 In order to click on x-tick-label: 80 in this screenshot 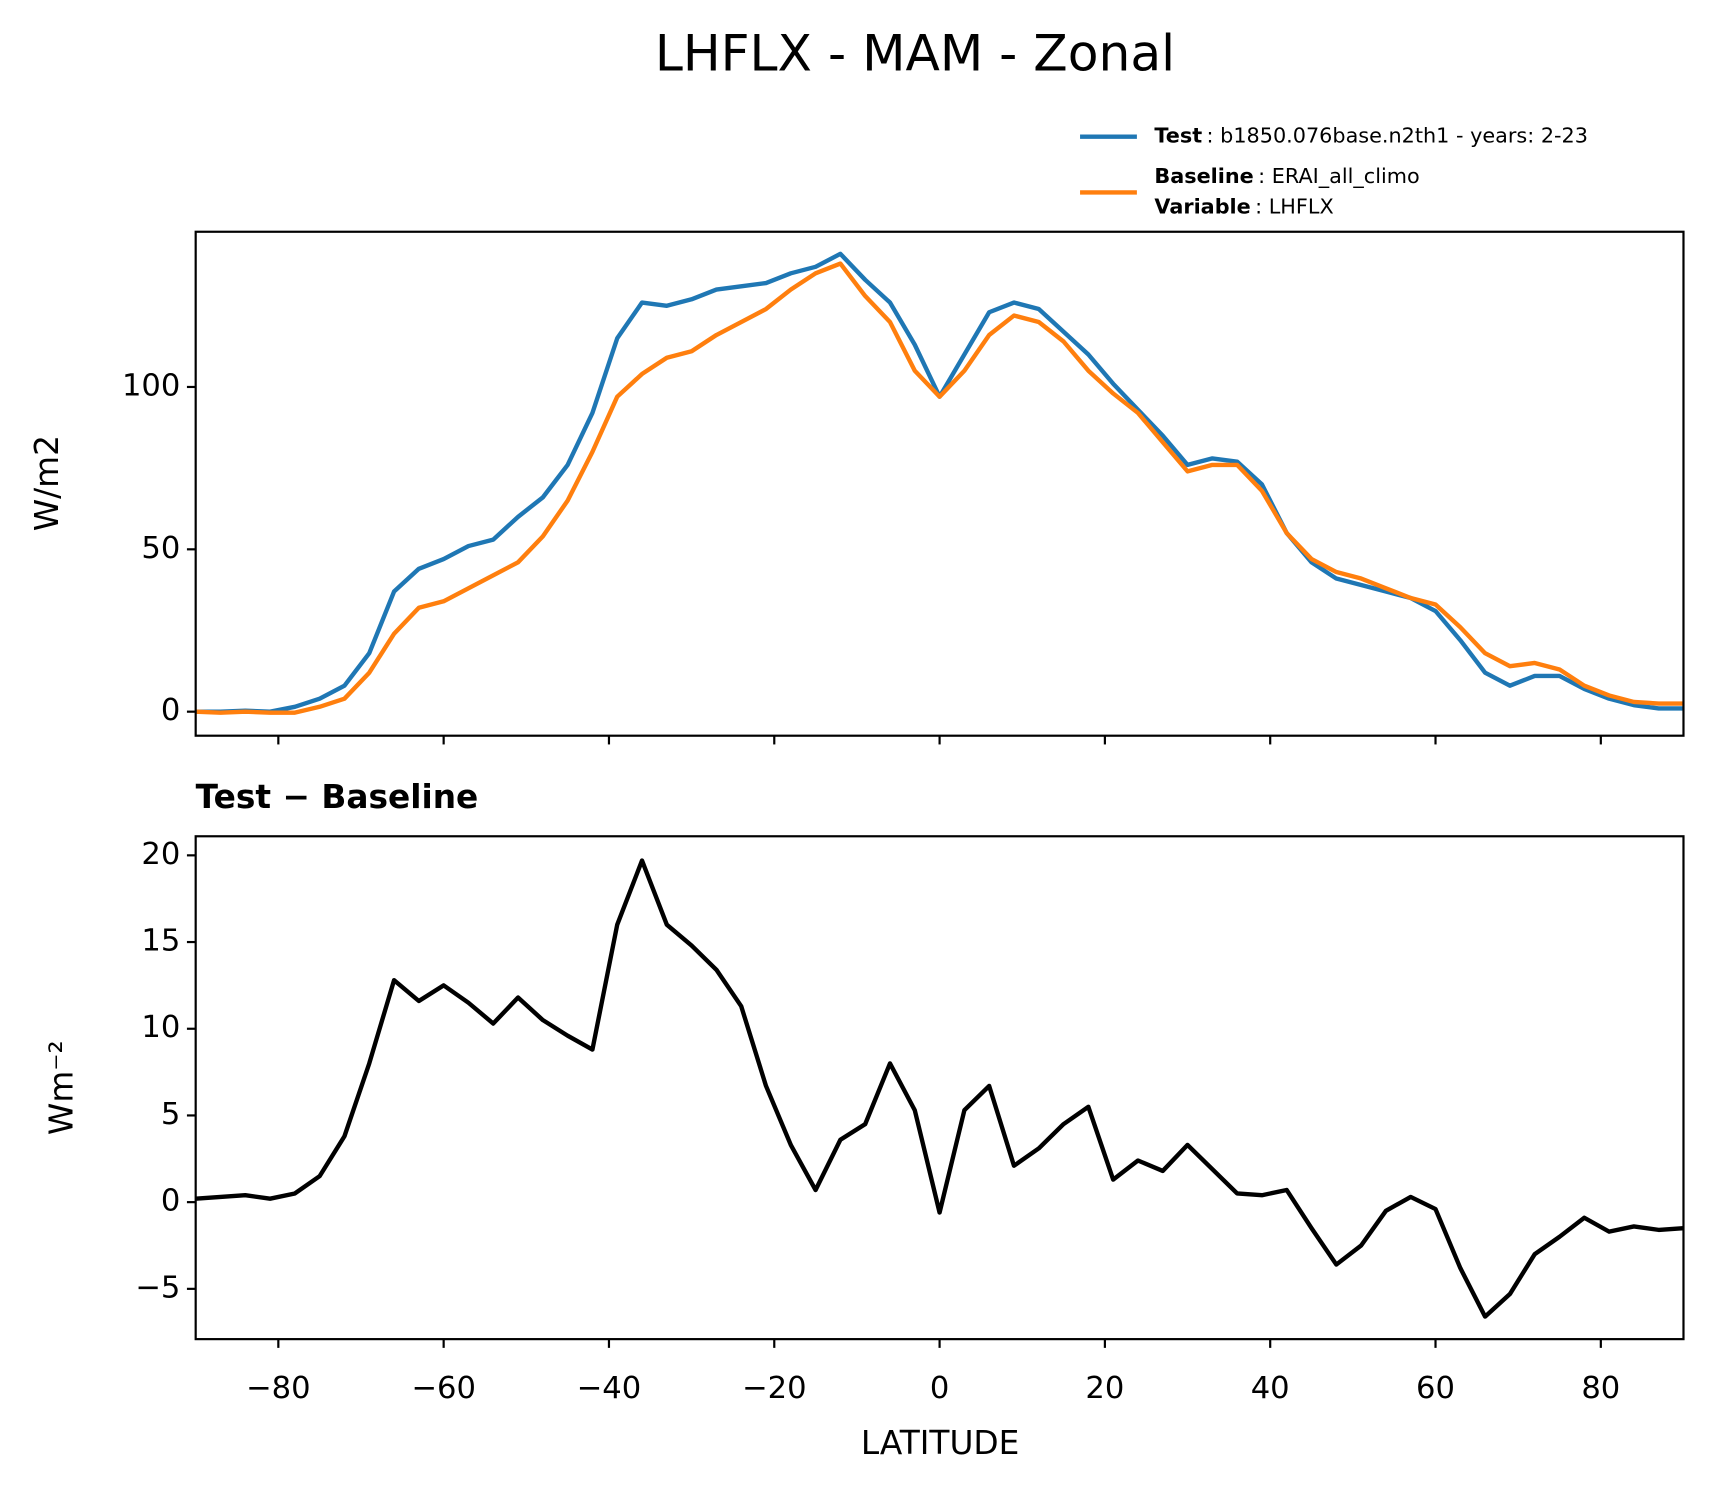, I will do `click(1600, 1388)`.